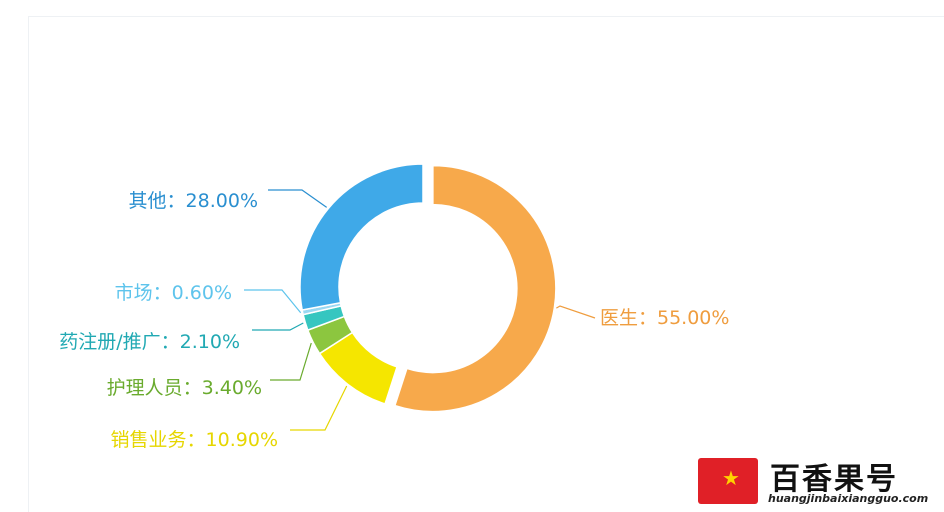 This screenshot has width=944, height=512. I want to click on star-icon: ★, so click(731, 478).